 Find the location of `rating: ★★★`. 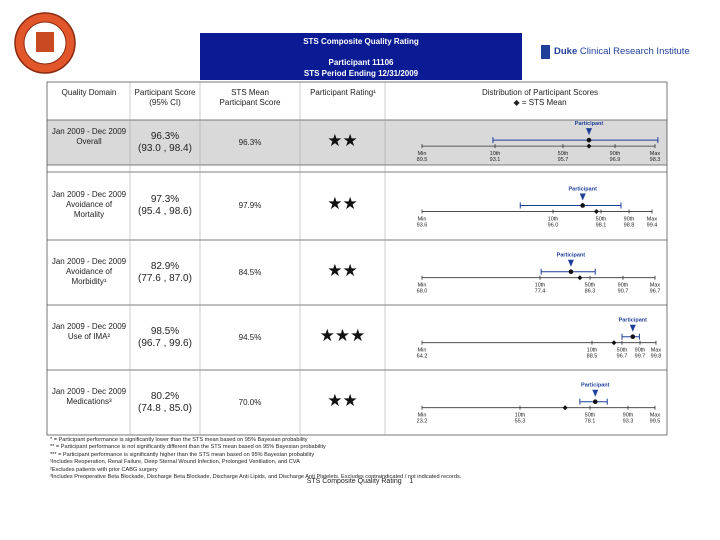

rating: ★★★ is located at coordinates (342, 335).